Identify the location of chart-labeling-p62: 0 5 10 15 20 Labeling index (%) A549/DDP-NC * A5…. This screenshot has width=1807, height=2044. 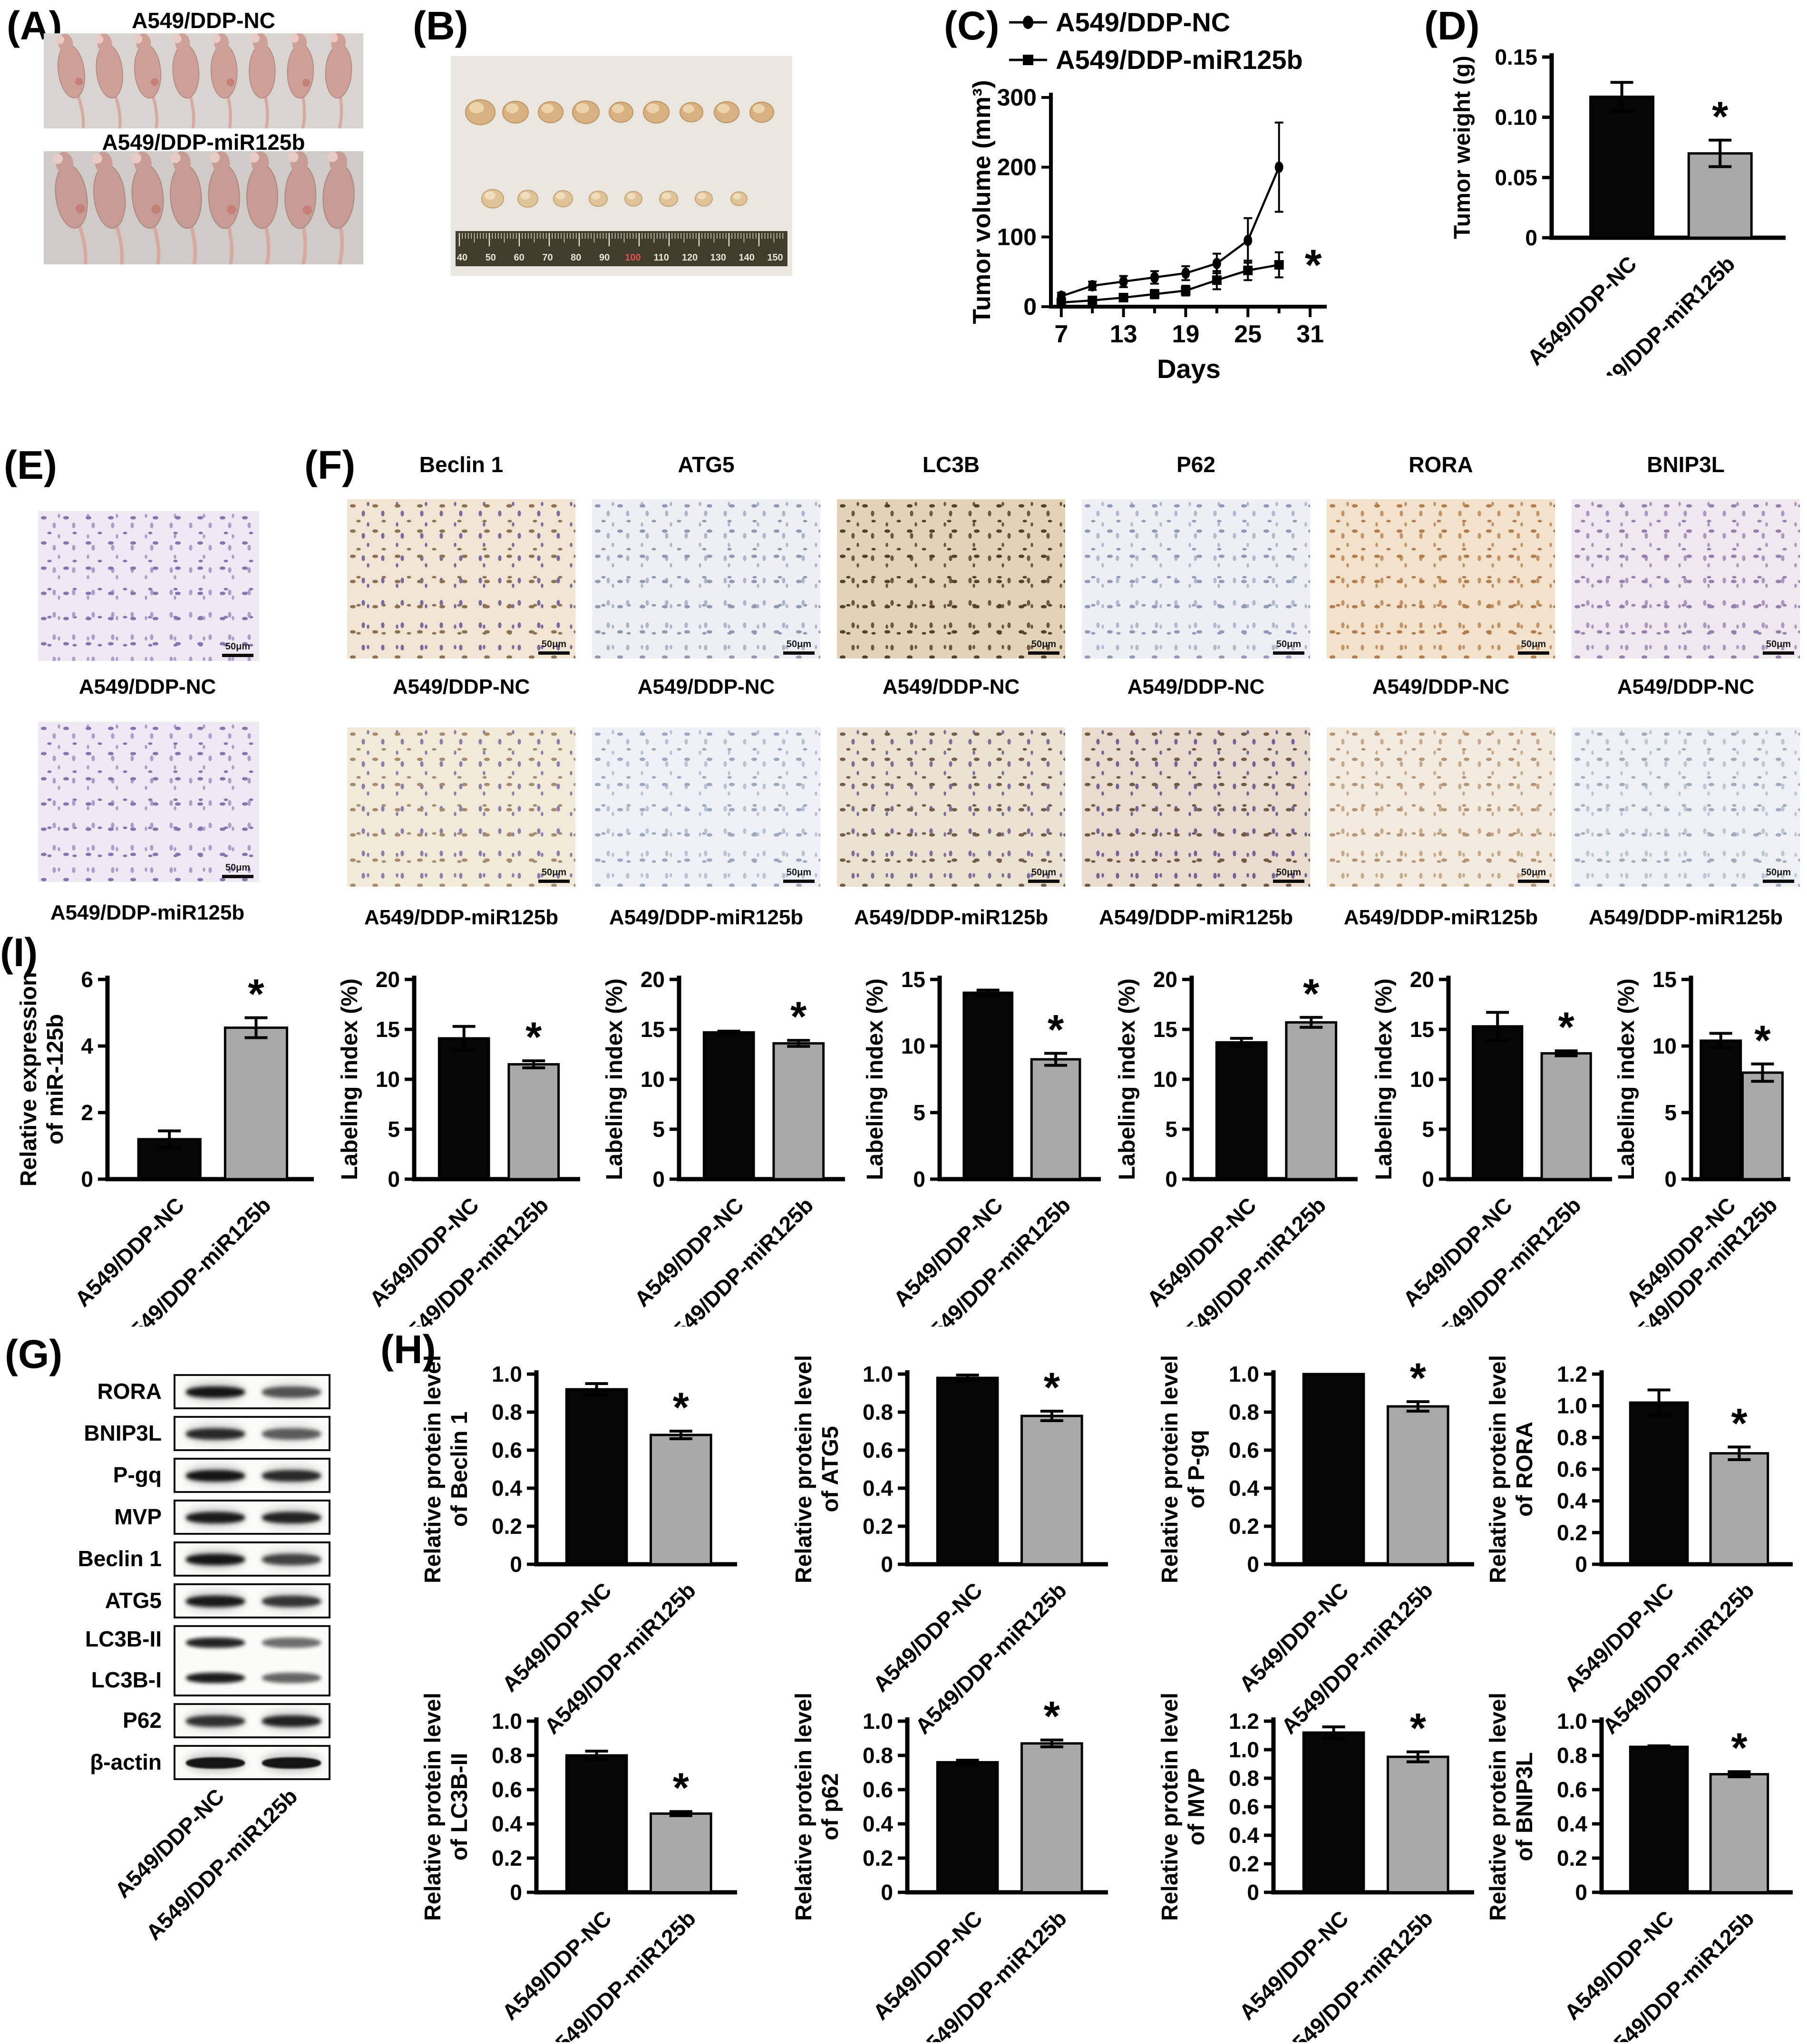
(1243, 1139).